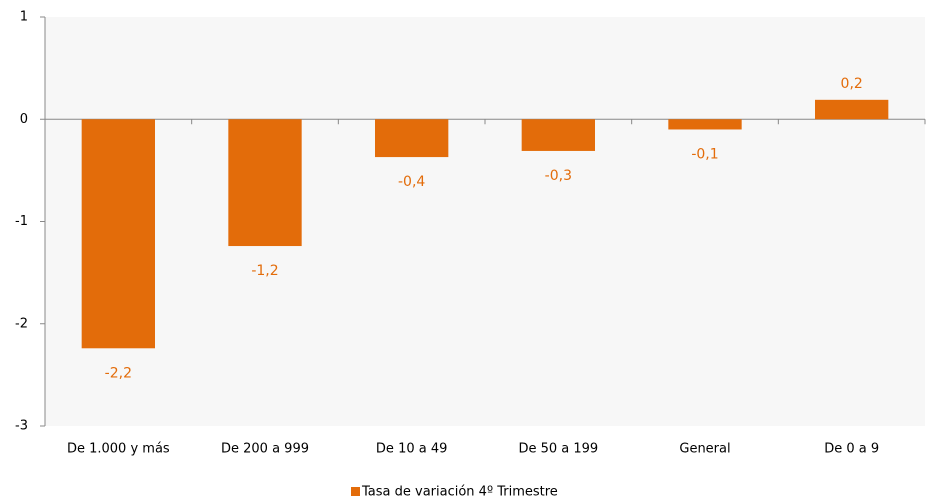  I want to click on x-tick-label: De 200 a 999, so click(265, 449).